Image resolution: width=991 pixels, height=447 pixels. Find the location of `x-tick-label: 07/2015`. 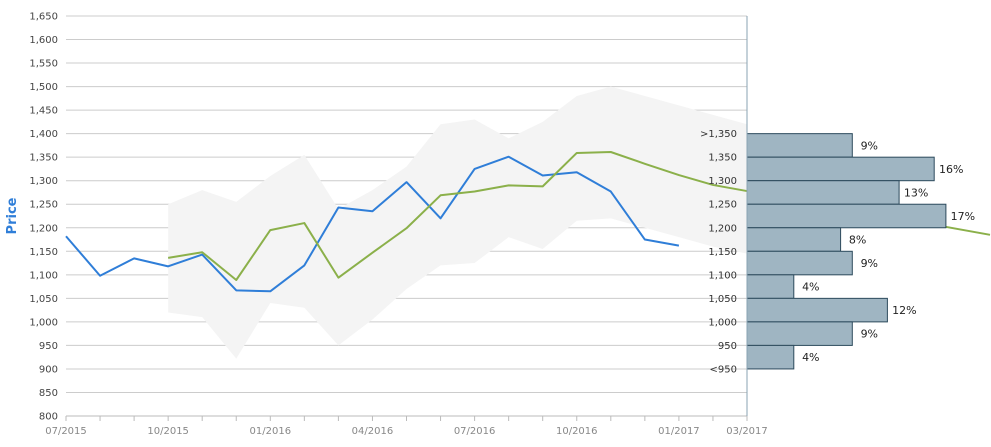

x-tick-label: 07/2015 is located at coordinates (66, 431).